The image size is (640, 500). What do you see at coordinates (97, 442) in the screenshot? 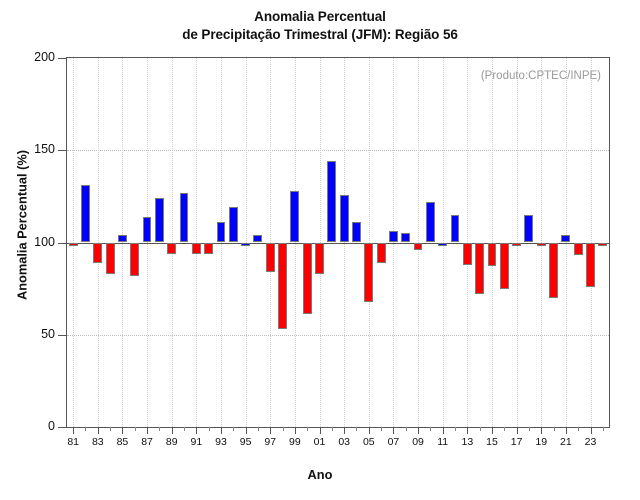
I see `x-tick-label-83: 83` at bounding box center [97, 442].